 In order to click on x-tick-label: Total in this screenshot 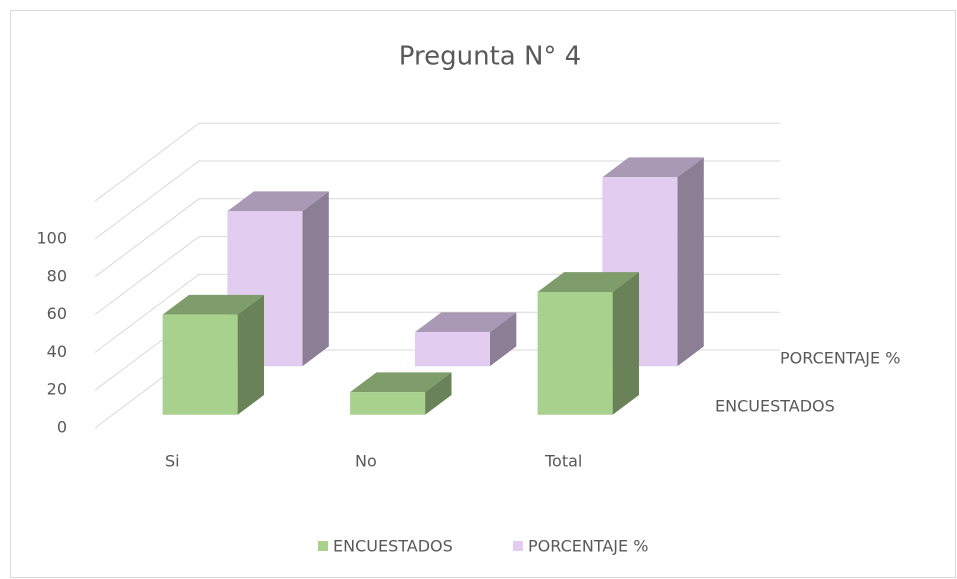, I will do `click(563, 461)`.